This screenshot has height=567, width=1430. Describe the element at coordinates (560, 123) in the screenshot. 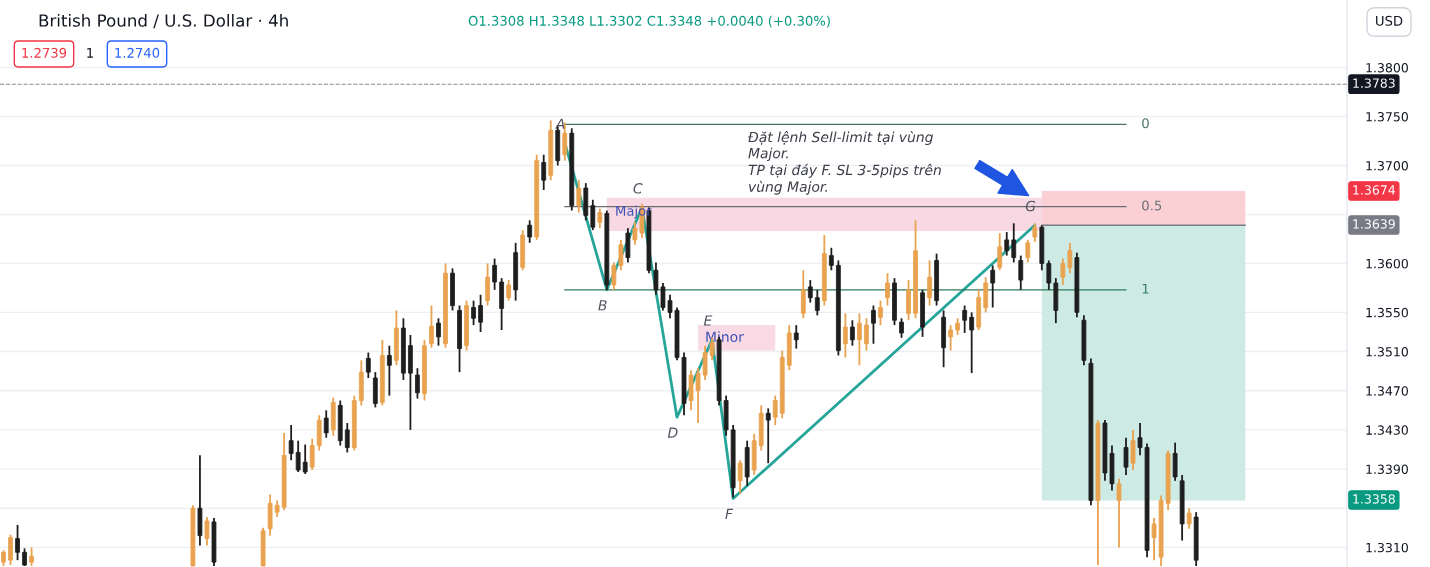

I see `data-label: A` at that location.